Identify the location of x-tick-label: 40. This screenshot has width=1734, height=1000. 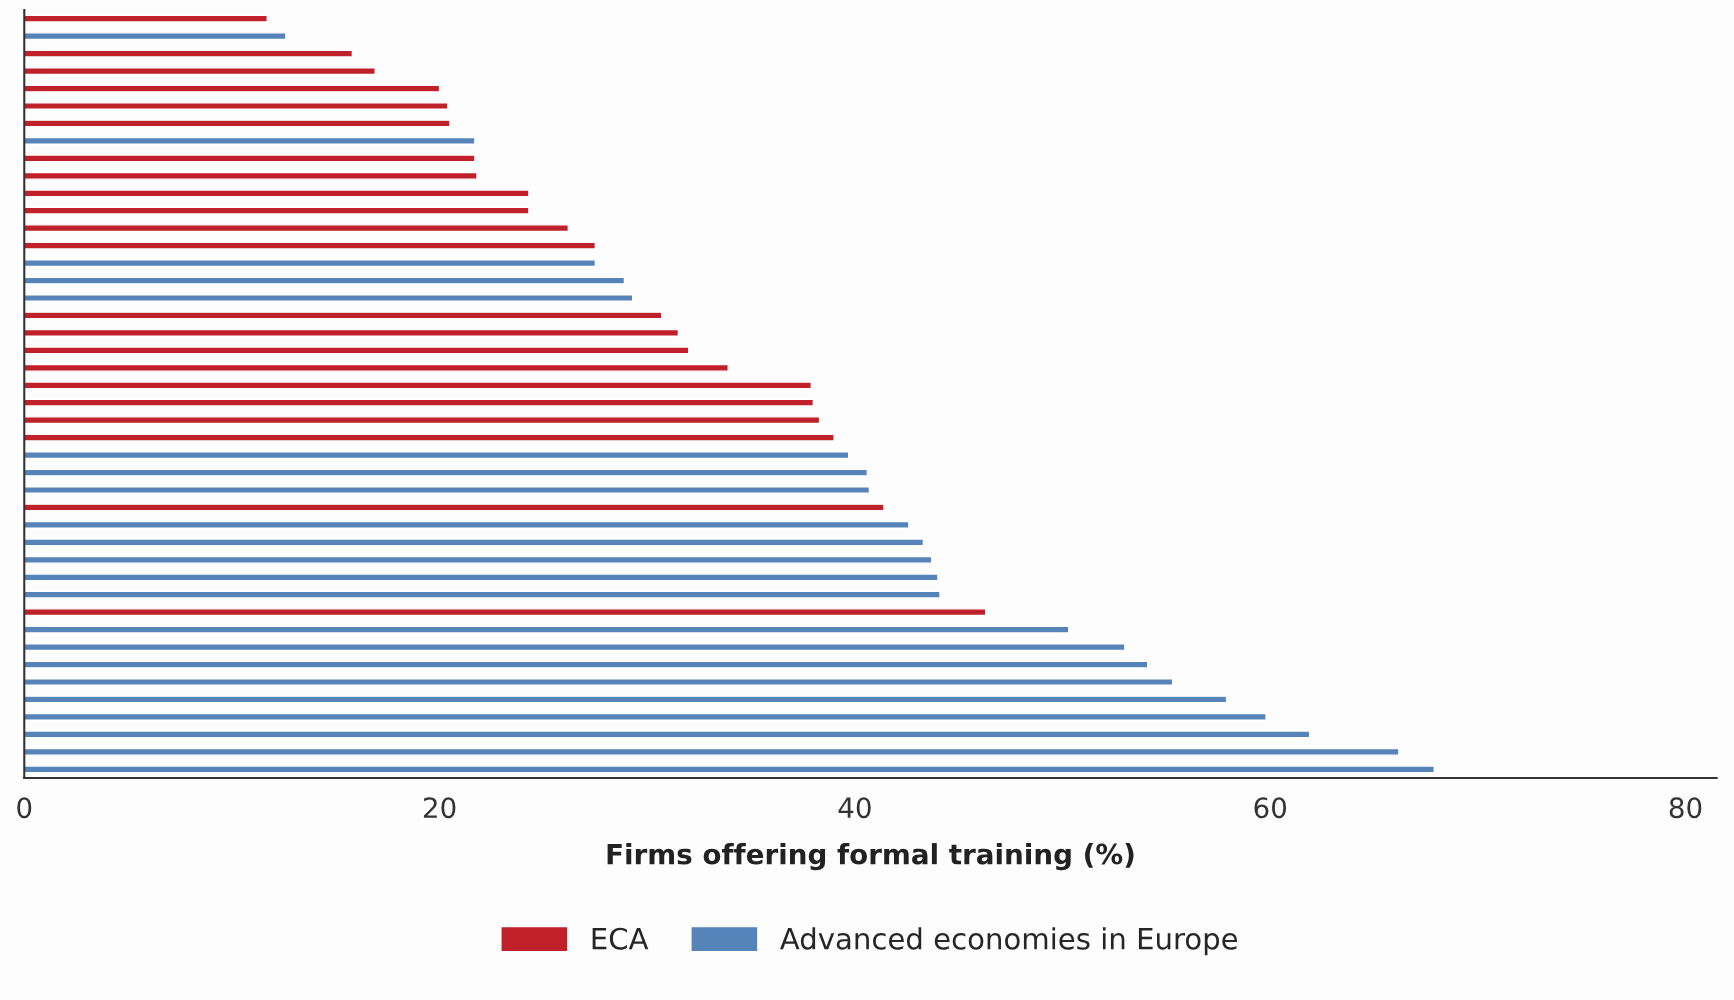
(854, 808).